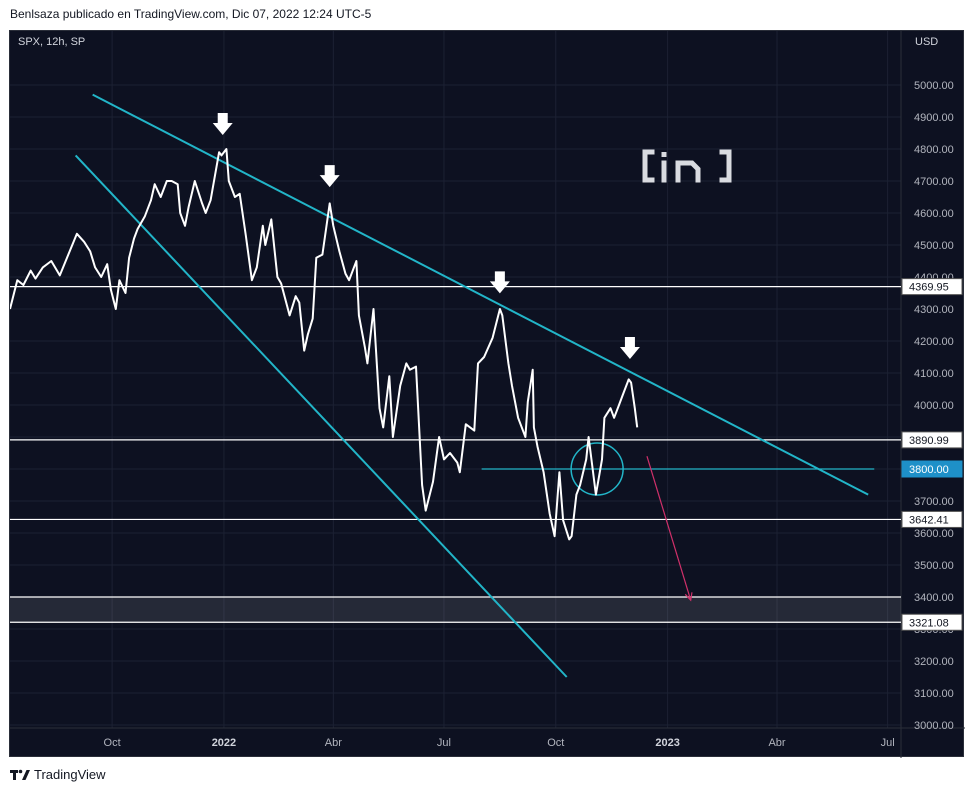 Image resolution: width=977 pixels, height=793 pixels. I want to click on footer-brand: TradingView, so click(70, 774).